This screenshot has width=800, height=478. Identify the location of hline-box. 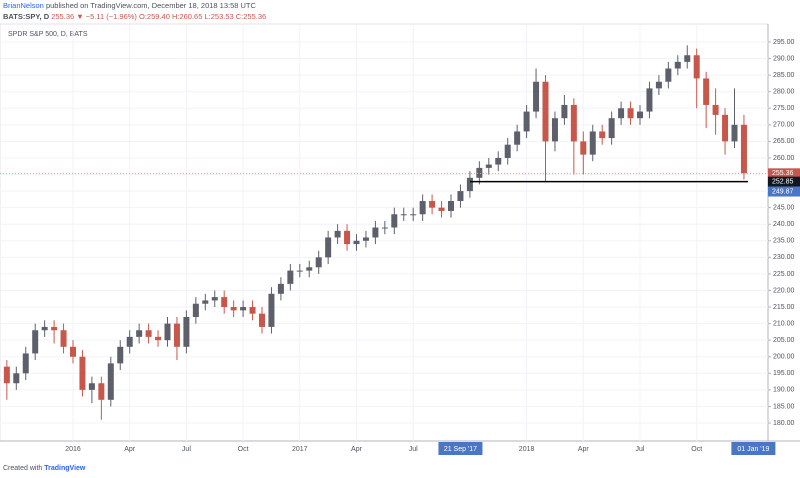
(784, 181).